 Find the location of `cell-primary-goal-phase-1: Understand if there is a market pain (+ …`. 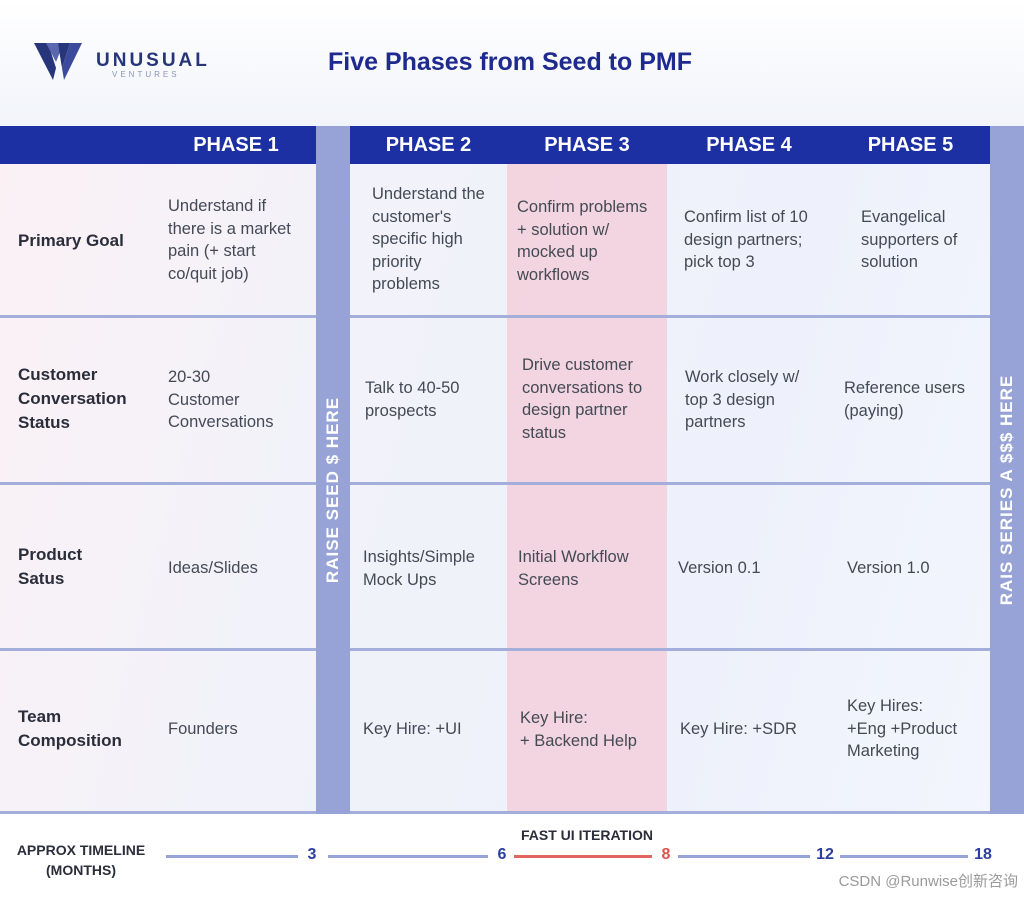

cell-primary-goal-phase-1: Understand if there is a market pain (+ … is located at coordinates (229, 240).